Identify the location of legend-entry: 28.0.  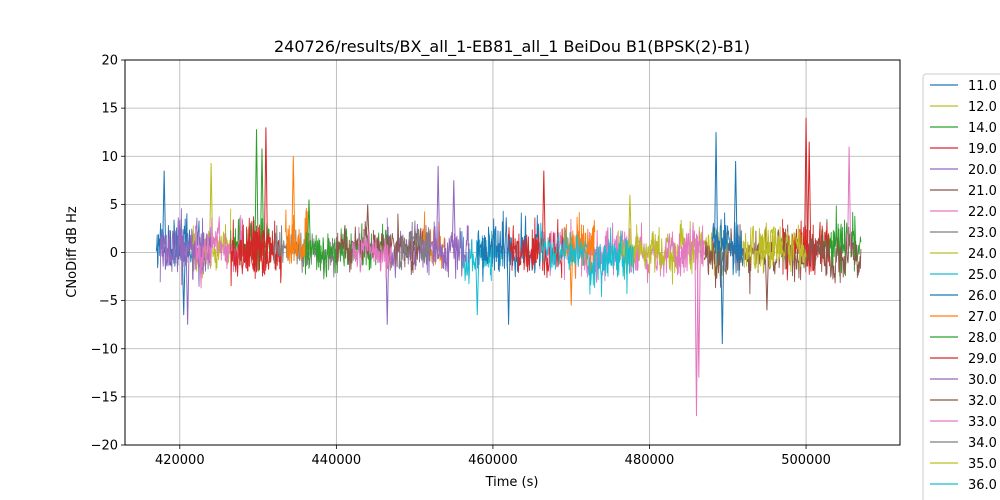
(982, 338).